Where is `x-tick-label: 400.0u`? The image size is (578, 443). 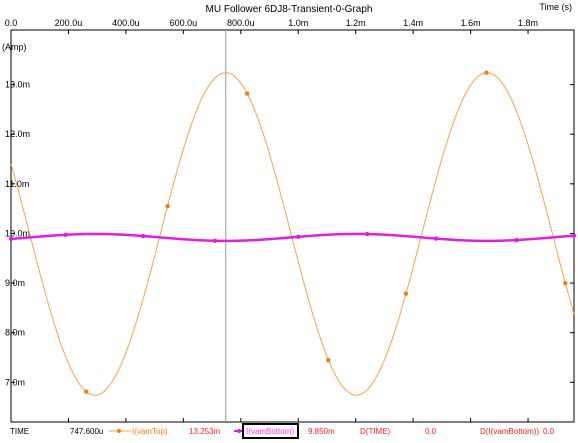
x-tick-label: 400.0u is located at coordinates (126, 23).